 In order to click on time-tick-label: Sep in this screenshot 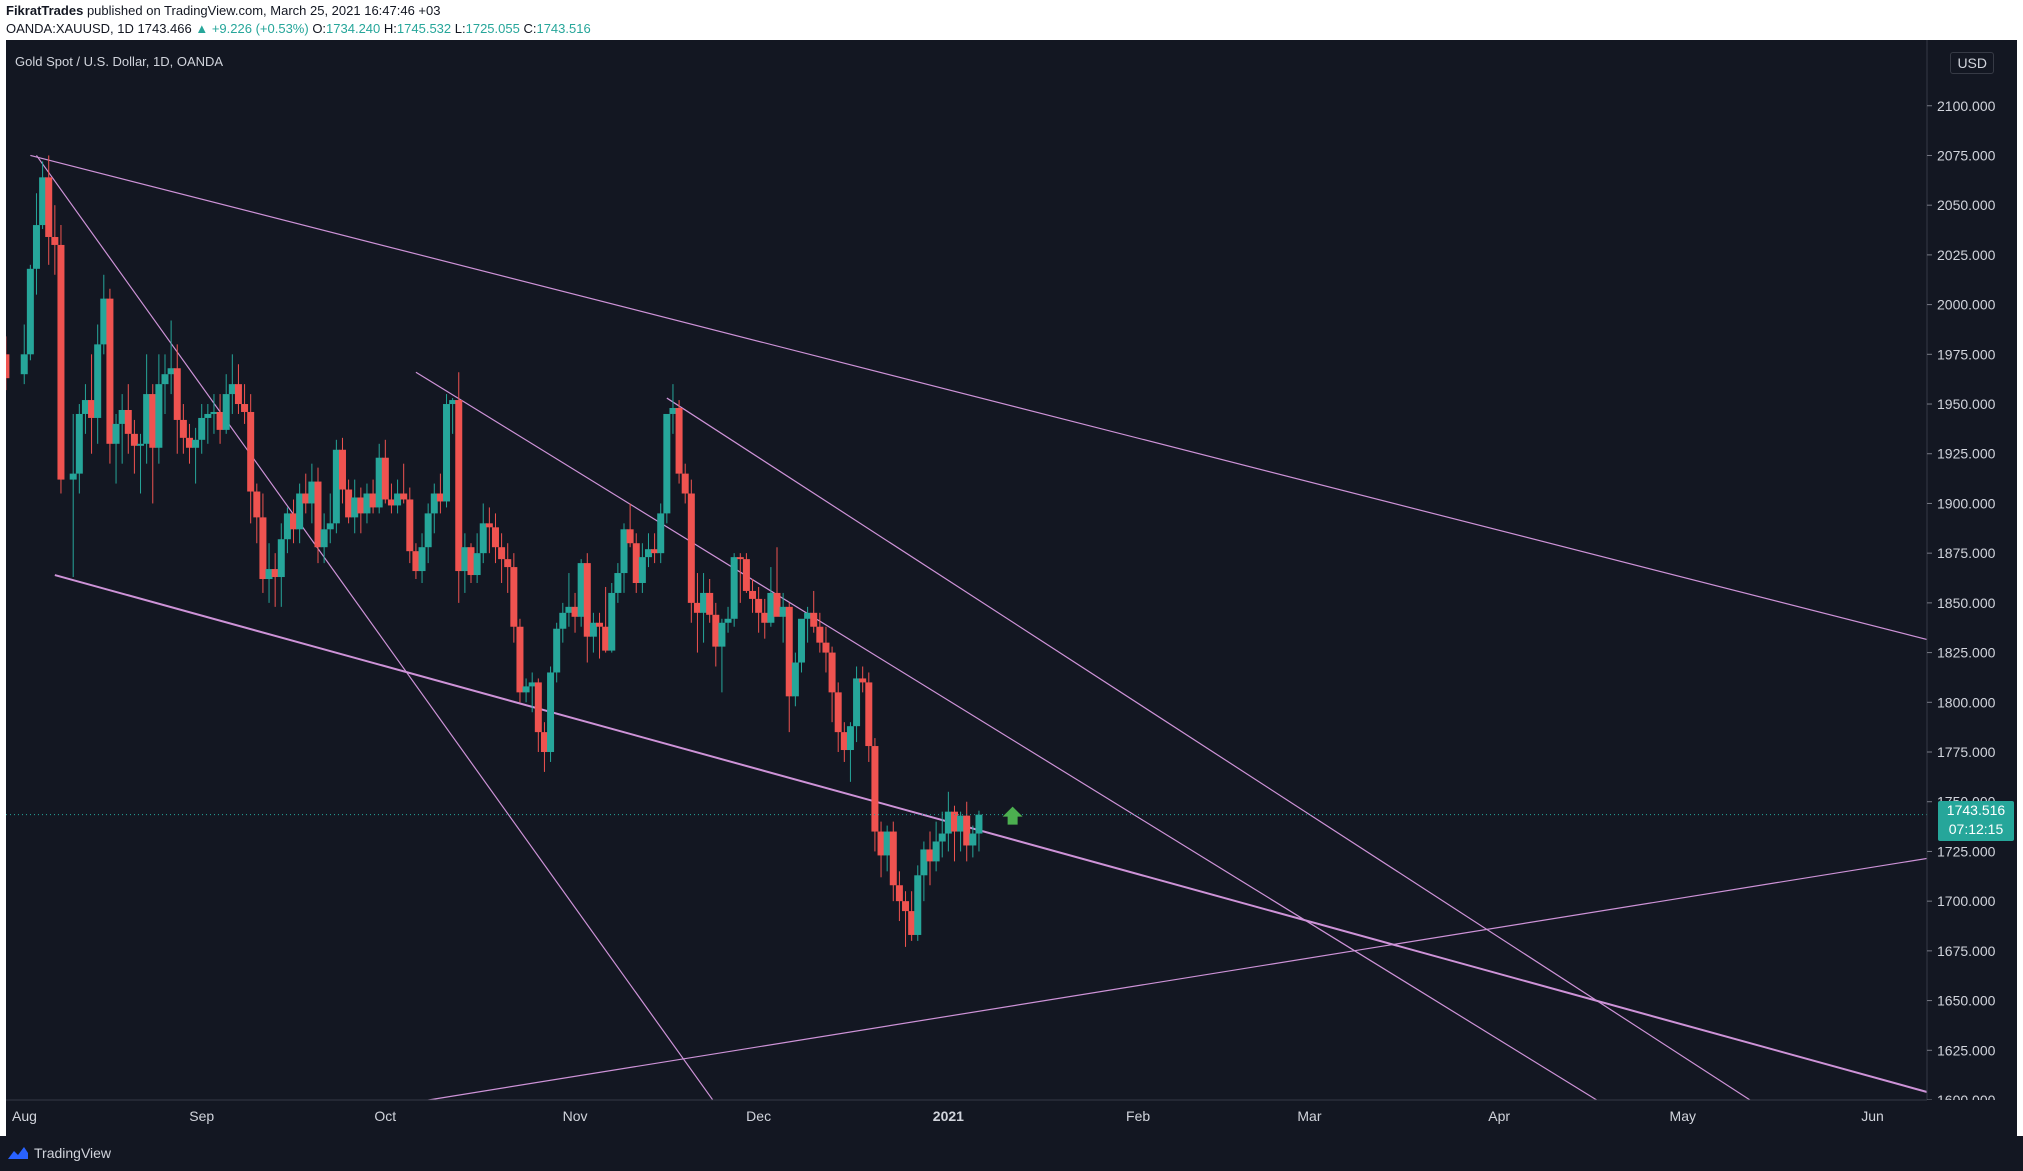, I will do `click(201, 1116)`.